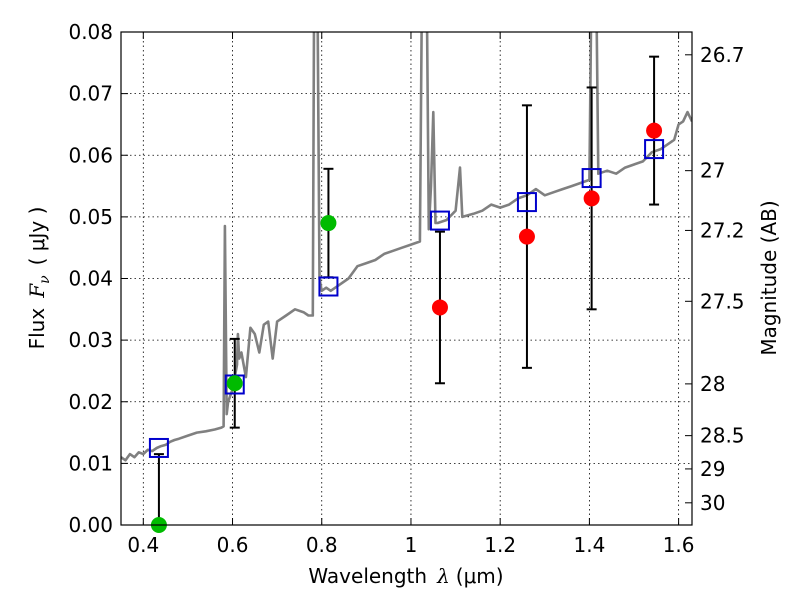 This screenshot has height=600, width=800. What do you see at coordinates (500, 545) in the screenshot?
I see `x-tick-label-4: 1.2` at bounding box center [500, 545].